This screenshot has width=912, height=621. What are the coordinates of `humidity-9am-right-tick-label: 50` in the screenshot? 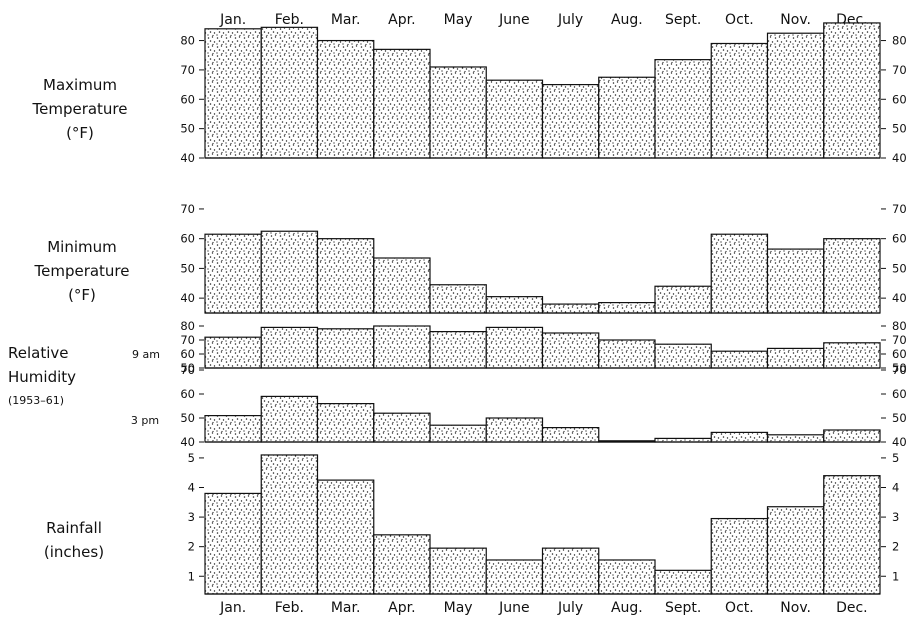 It's located at (899, 368).